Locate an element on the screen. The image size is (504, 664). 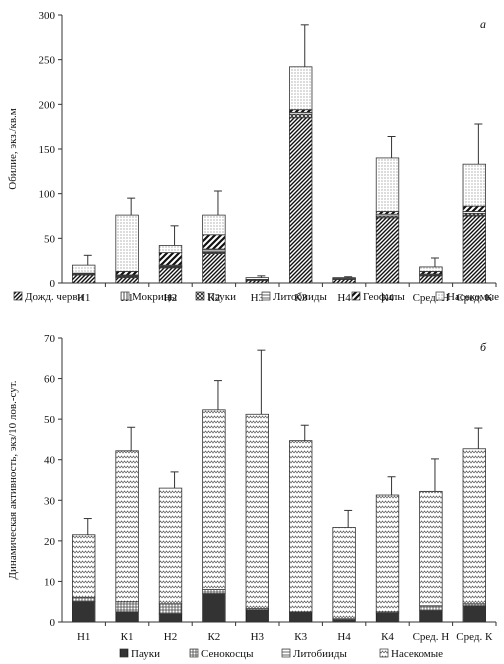
y-tick-label: 200 is located at coordinates (47, 105).